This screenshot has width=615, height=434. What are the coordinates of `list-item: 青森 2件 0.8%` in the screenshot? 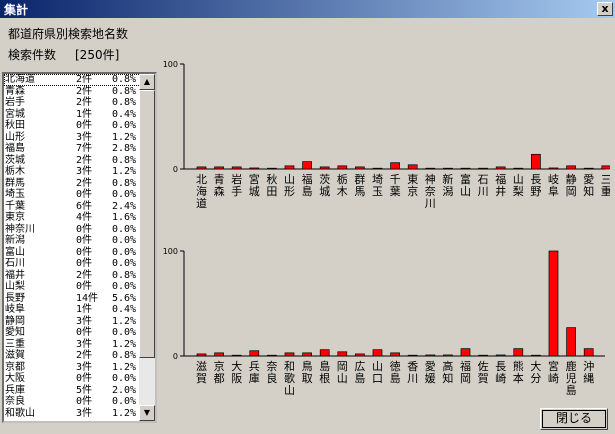 It's located at (72, 92).